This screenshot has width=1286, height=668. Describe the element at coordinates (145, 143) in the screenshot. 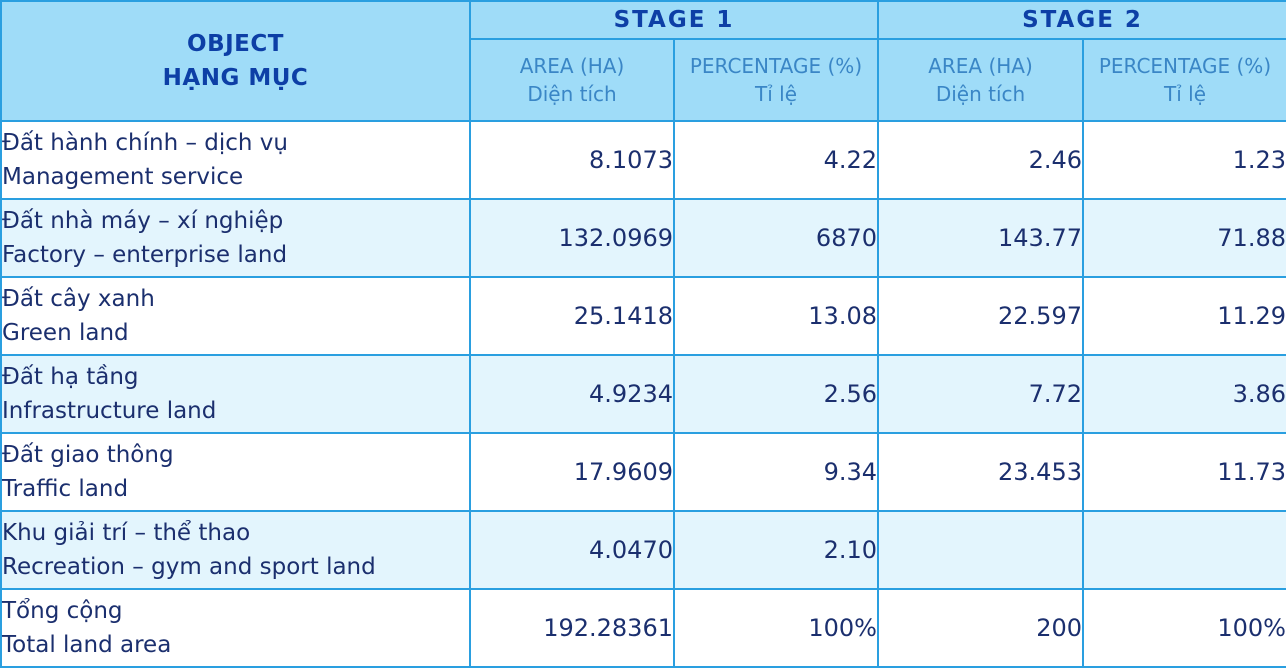

I see `row-label-vi: Đất hành chính – dịch vụ` at that location.